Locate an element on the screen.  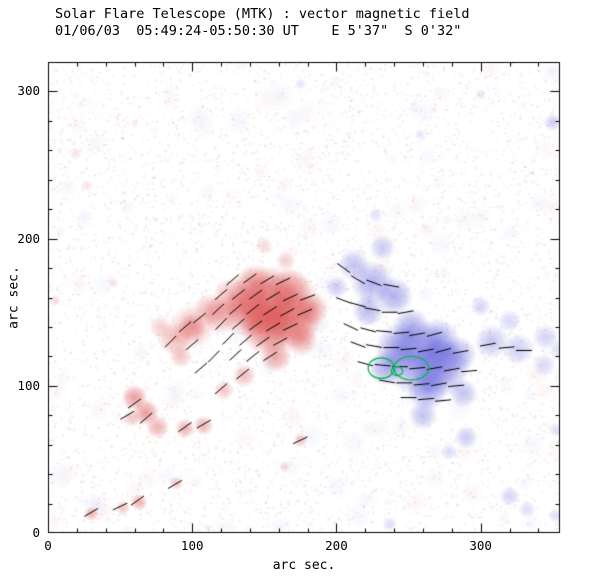
y-tick-label: 300 is located at coordinates (28, 91).